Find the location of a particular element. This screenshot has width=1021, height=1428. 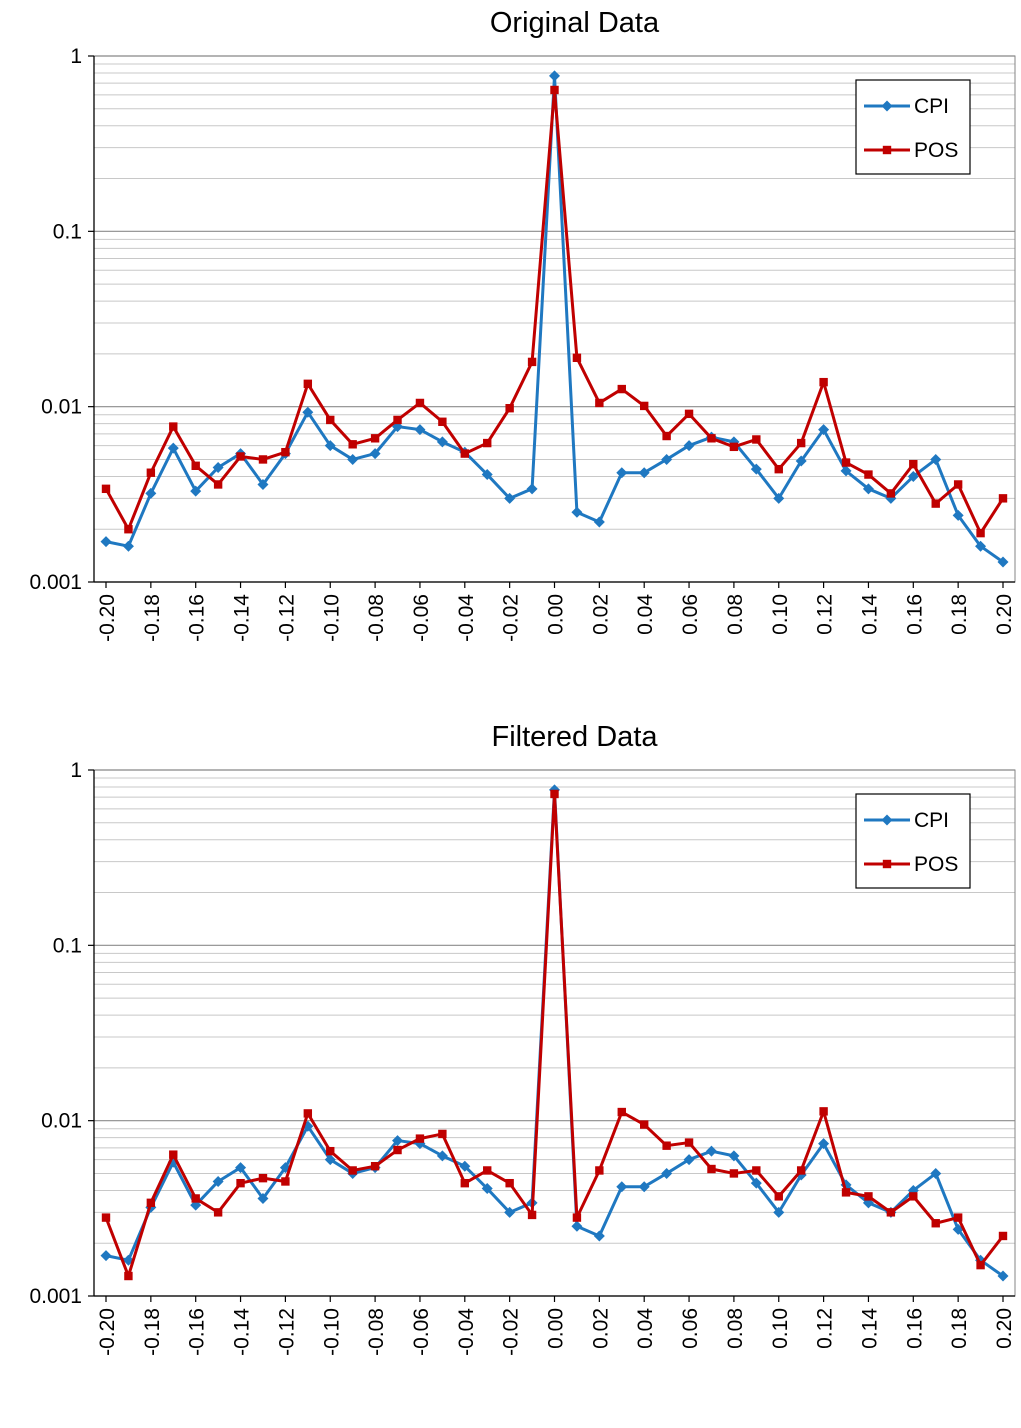

x-tick-label: -0.04 is located at coordinates (466, 618).